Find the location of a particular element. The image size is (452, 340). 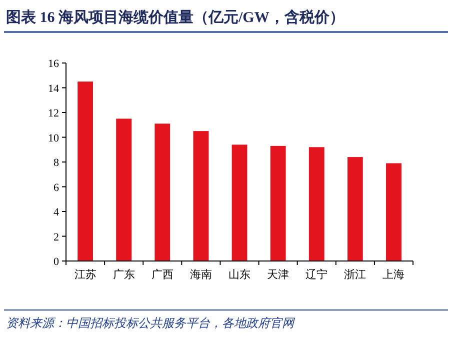

x-tick-label: 辽宁 is located at coordinates (317, 274).